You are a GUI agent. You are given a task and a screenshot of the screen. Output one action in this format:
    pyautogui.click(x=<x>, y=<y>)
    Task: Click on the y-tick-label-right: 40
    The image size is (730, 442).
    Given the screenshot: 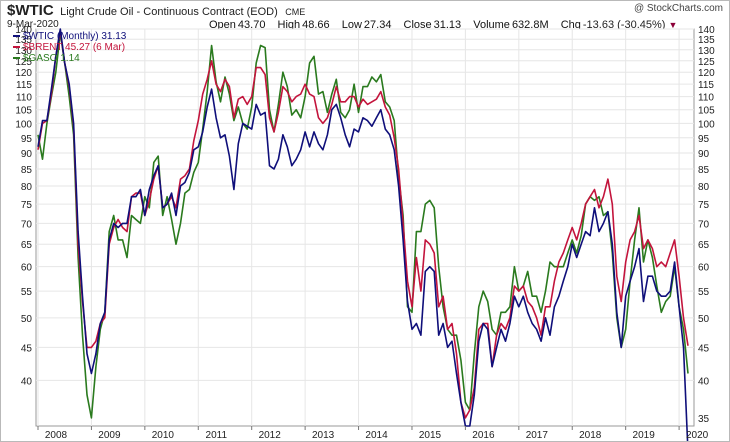 What is the action you would take?
    pyautogui.click(x=704, y=381)
    